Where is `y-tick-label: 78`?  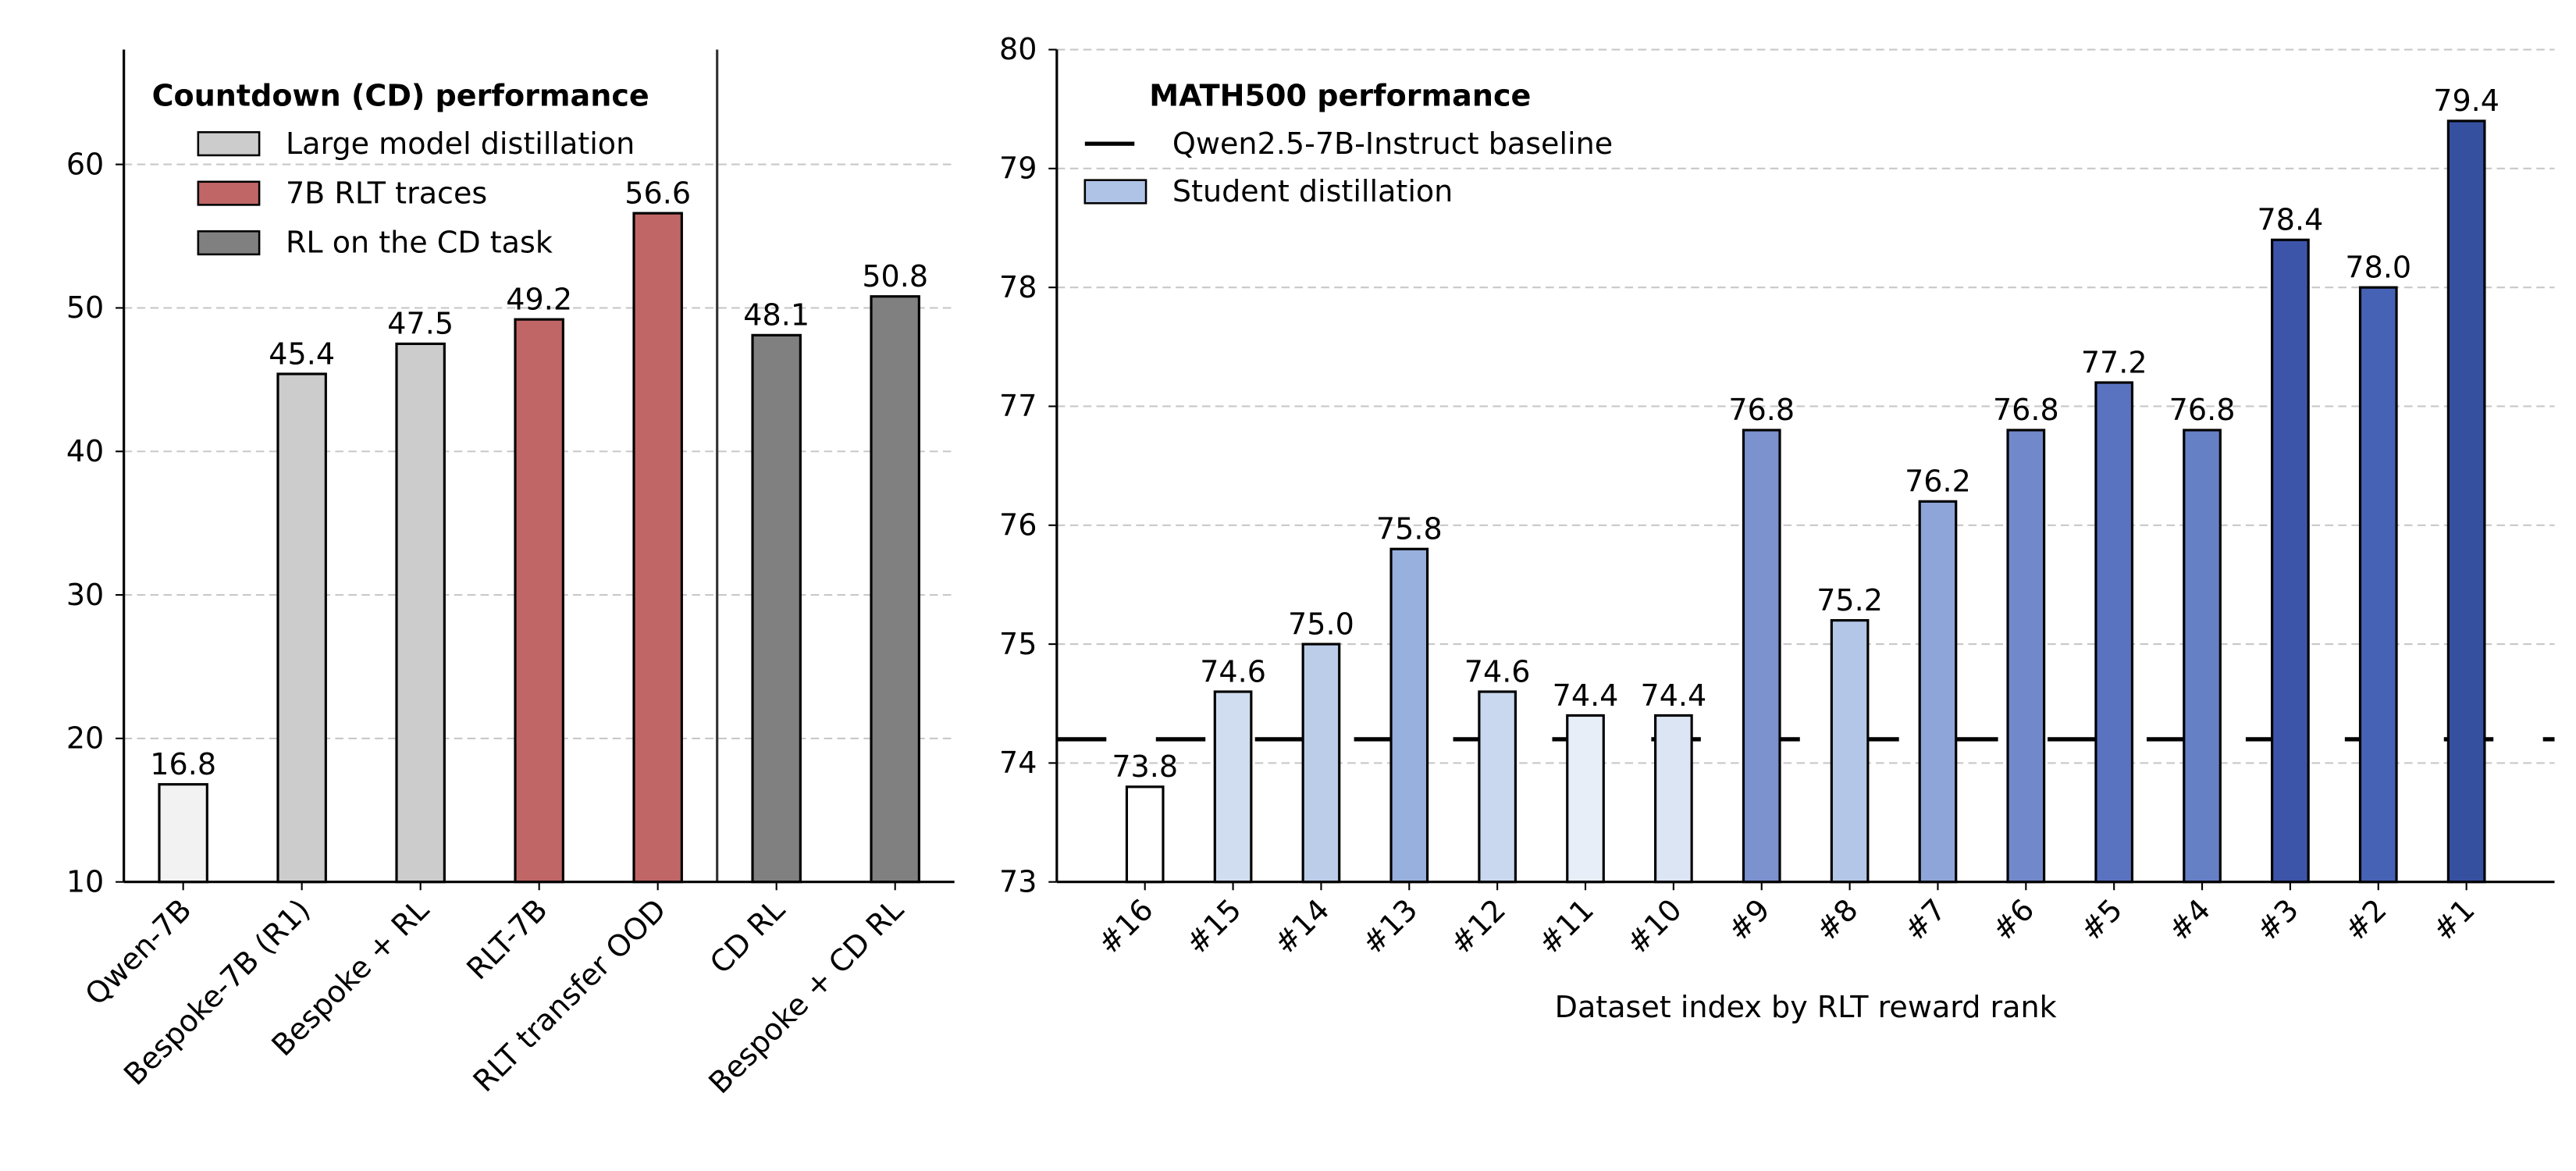 y-tick-label: 78 is located at coordinates (1018, 287).